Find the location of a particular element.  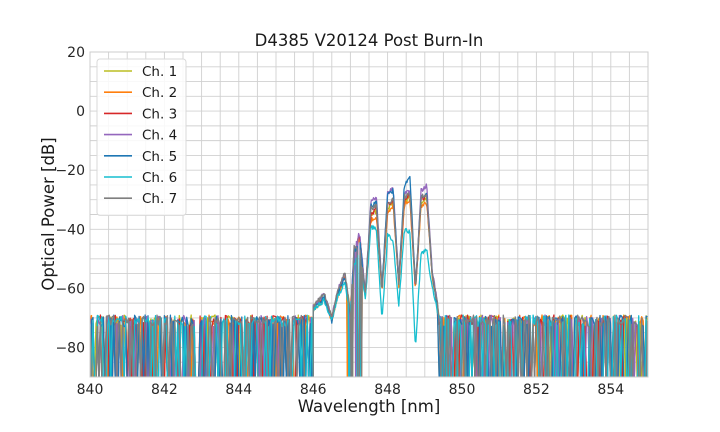

y-tick-label: −20 is located at coordinates (70, 171).